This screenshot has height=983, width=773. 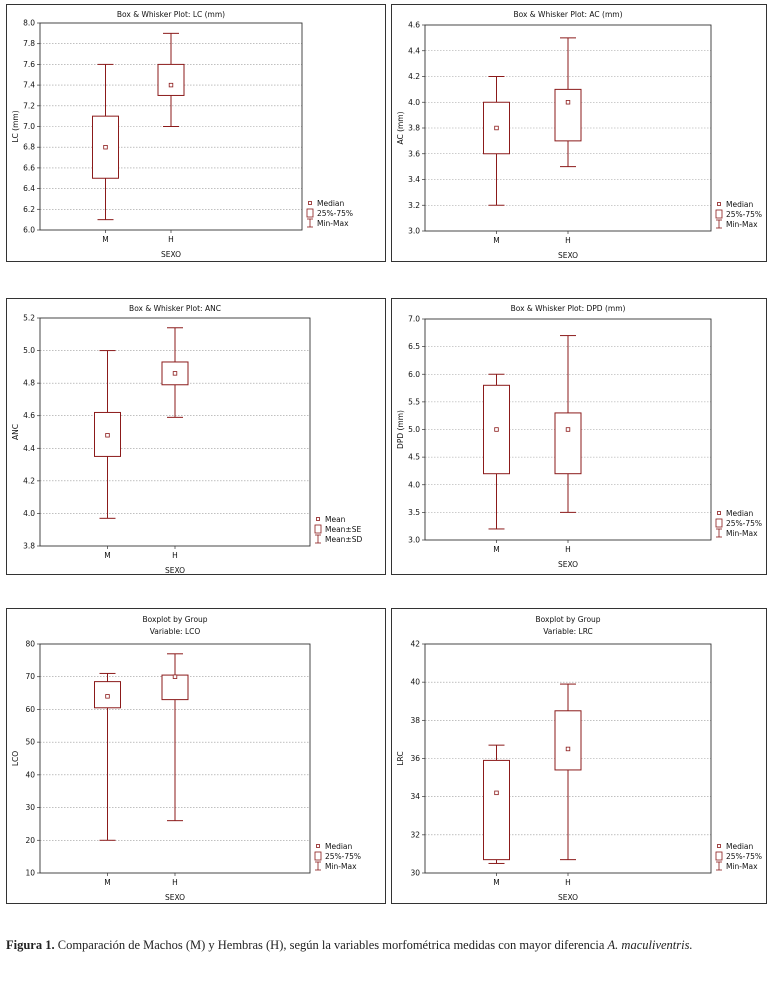 What do you see at coordinates (415, 796) in the screenshot?
I see `y-tick-label: 34` at bounding box center [415, 796].